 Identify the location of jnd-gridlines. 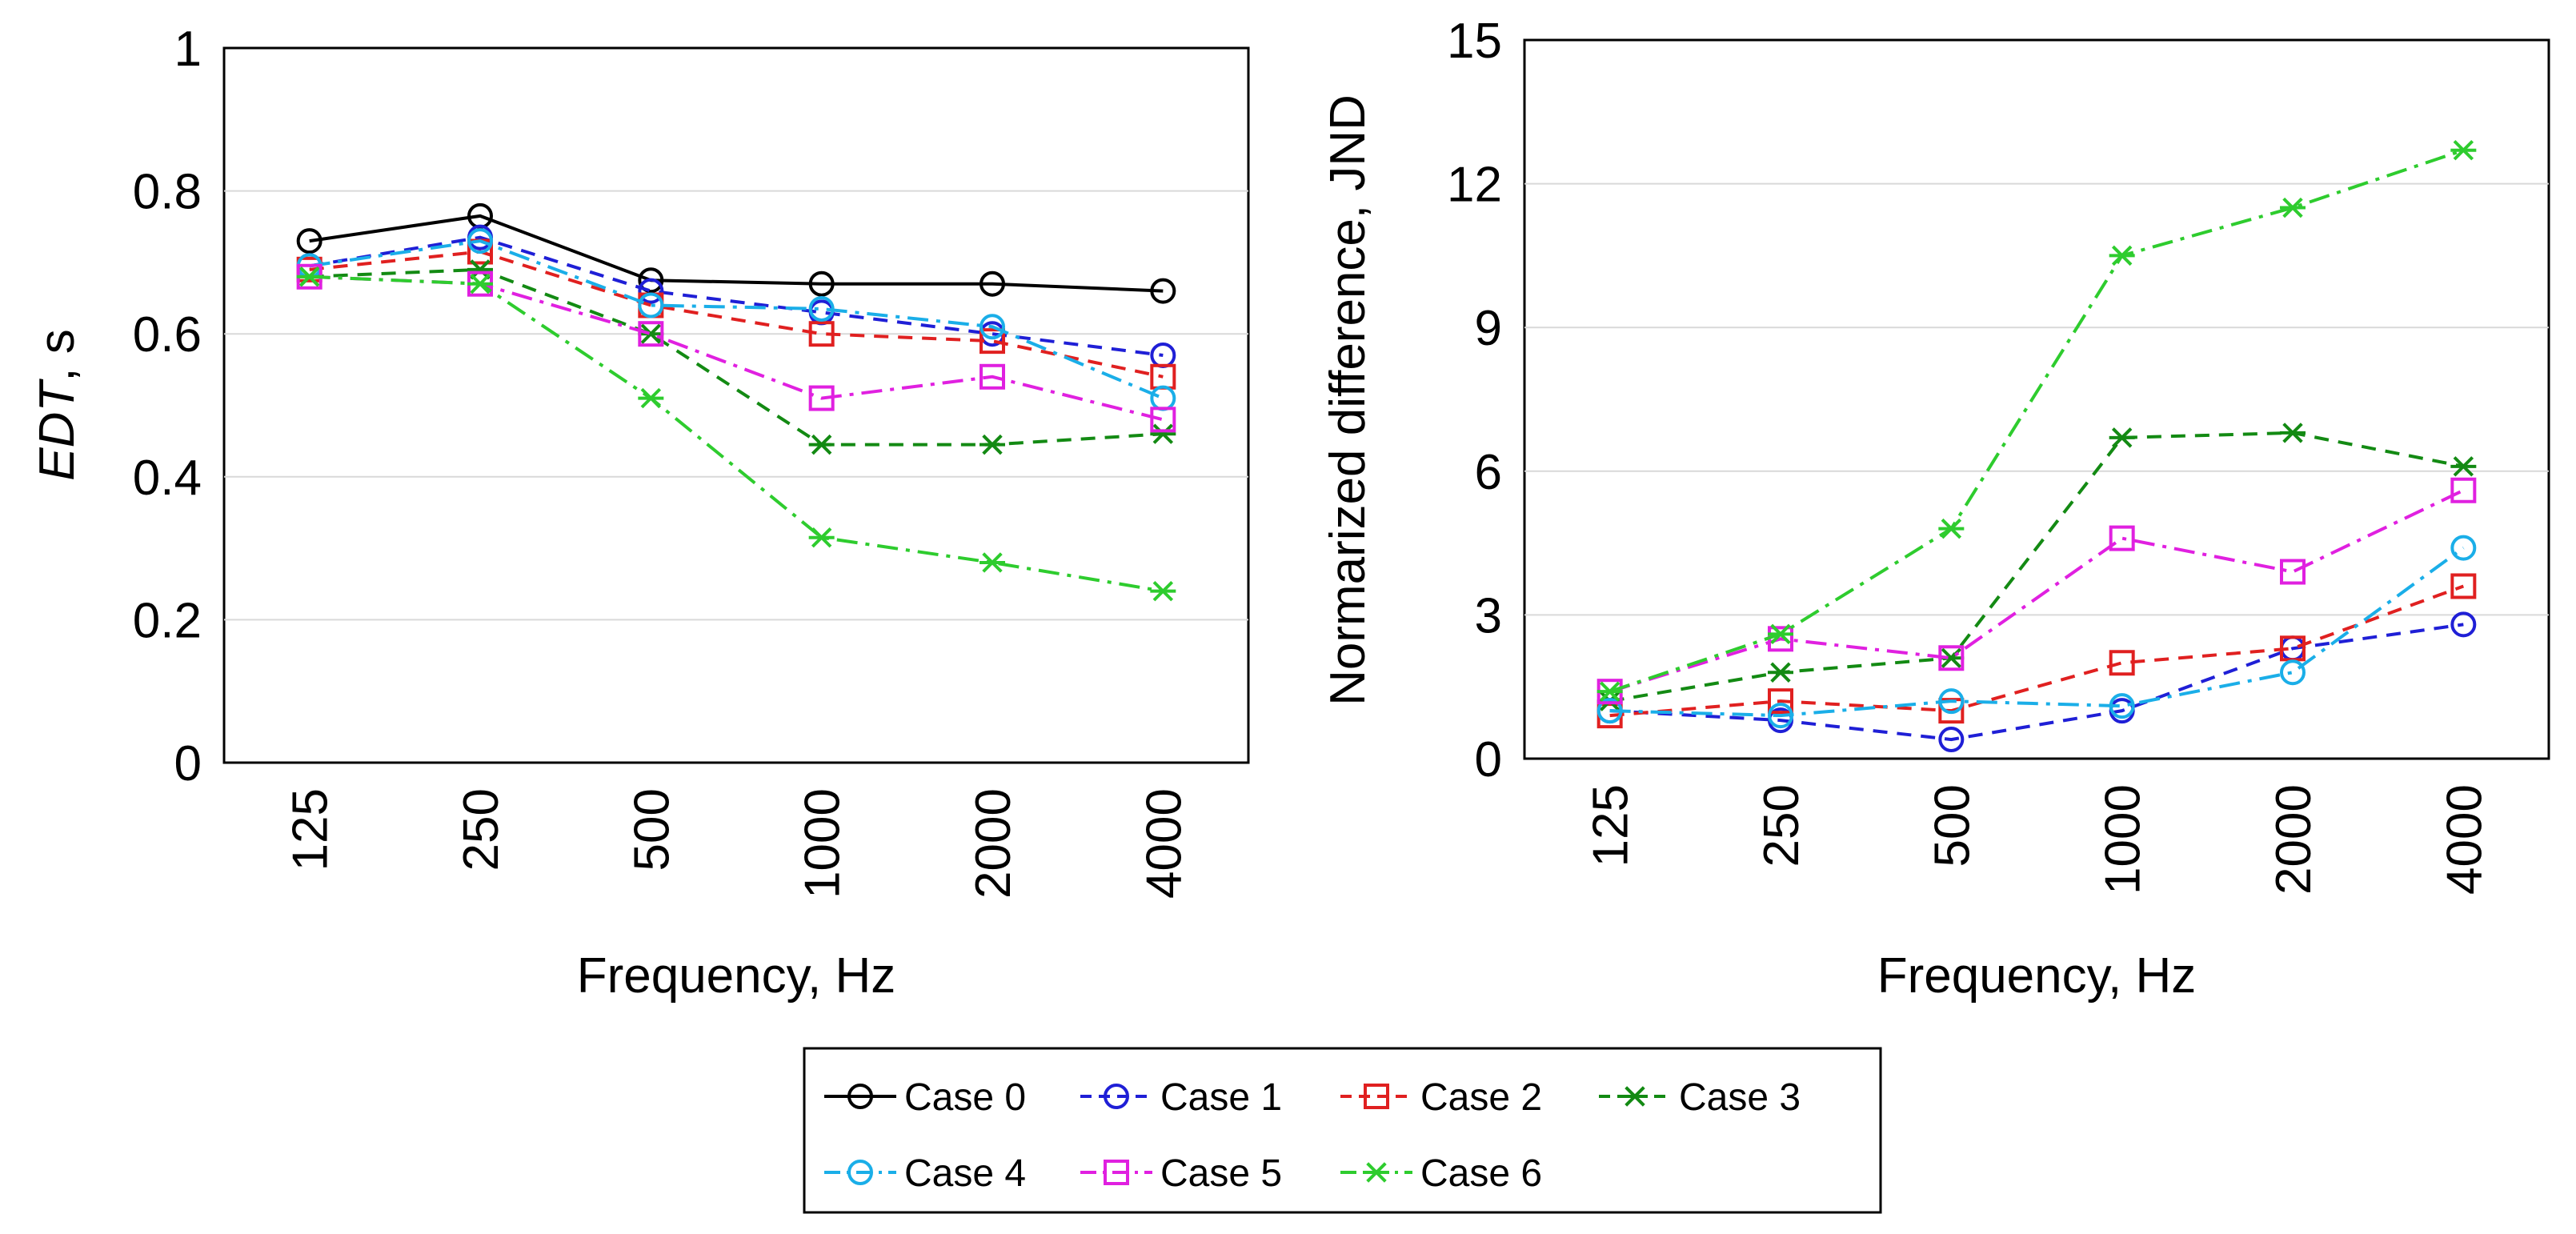
(2036, 399).